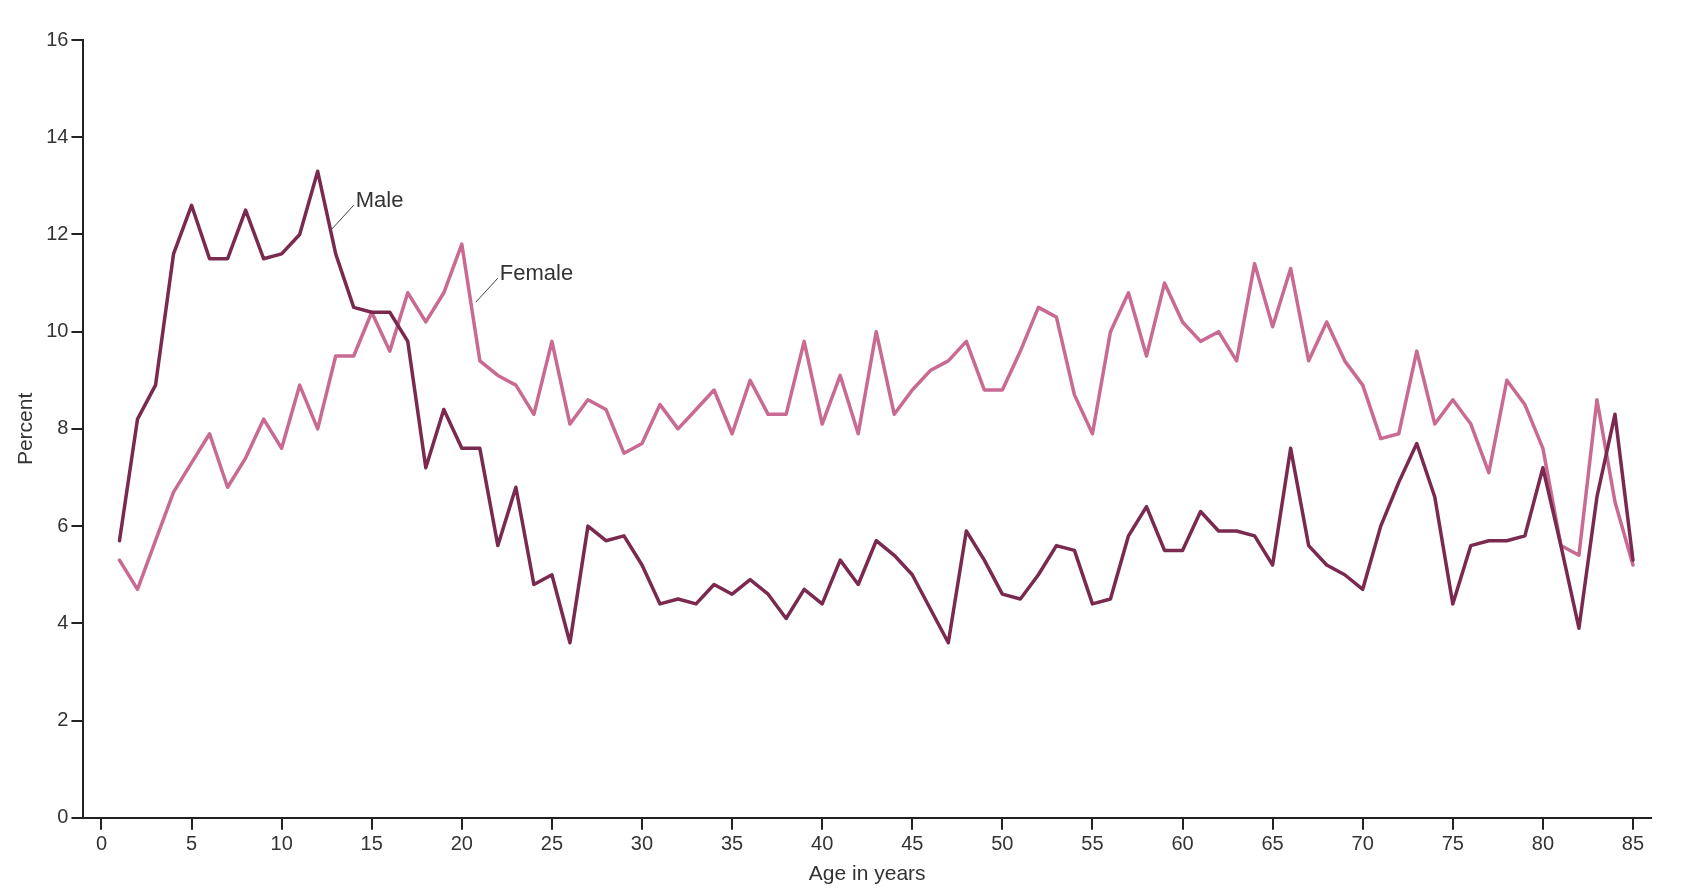 The height and width of the screenshot is (896, 1681). I want to click on x-tick-label: 80, so click(1543, 843).